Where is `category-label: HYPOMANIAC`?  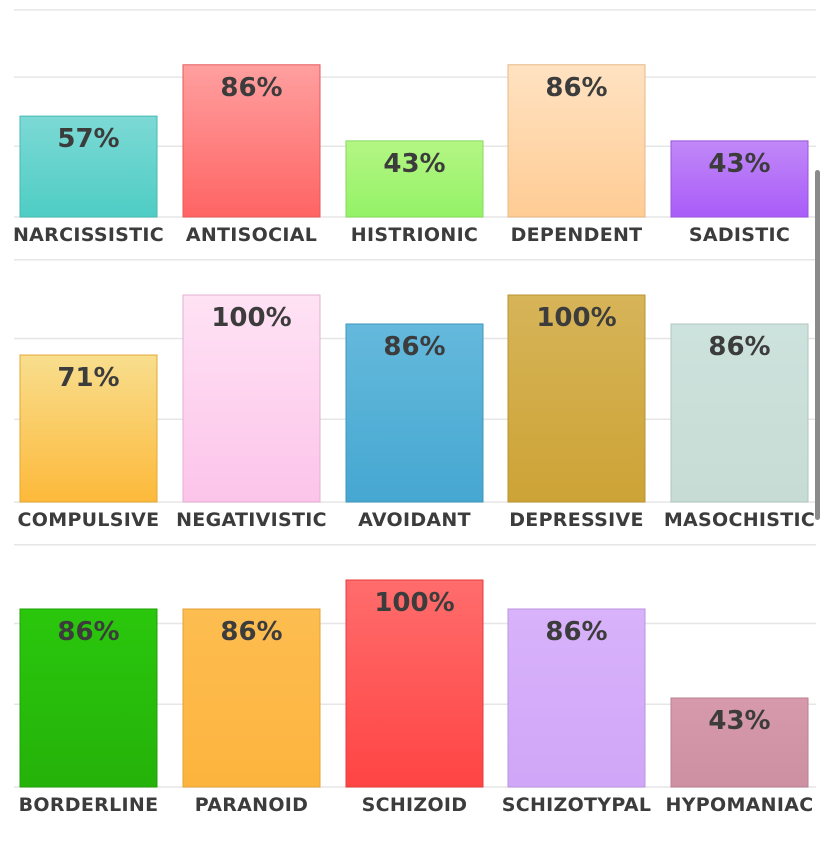 category-label: HYPOMANIAC is located at coordinates (740, 805).